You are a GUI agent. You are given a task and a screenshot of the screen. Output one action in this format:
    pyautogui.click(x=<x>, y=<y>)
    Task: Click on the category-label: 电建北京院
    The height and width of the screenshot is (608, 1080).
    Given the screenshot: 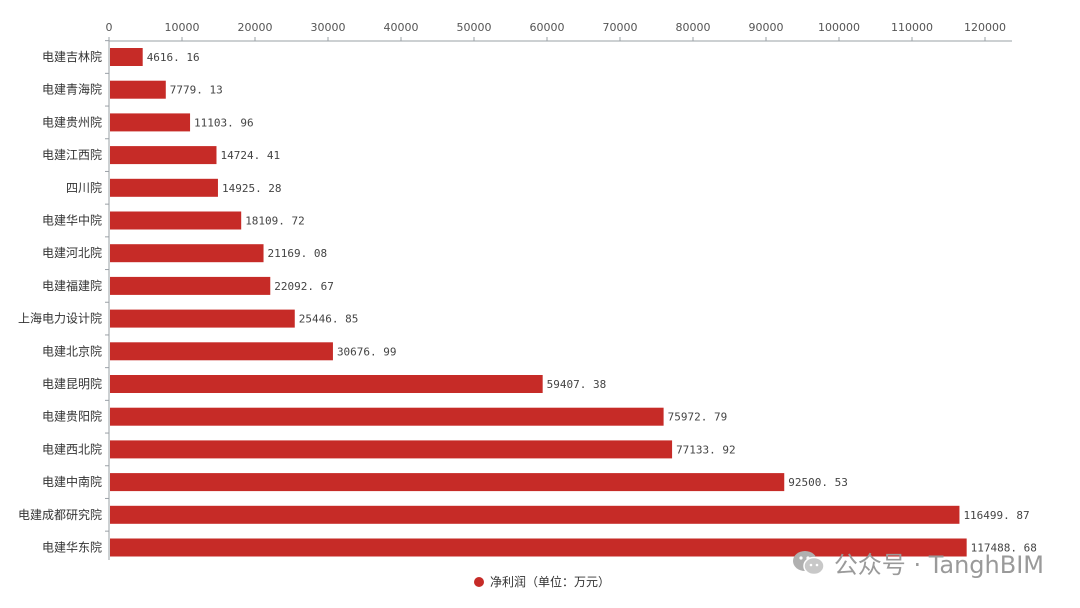 What is the action you would take?
    pyautogui.click(x=72, y=351)
    